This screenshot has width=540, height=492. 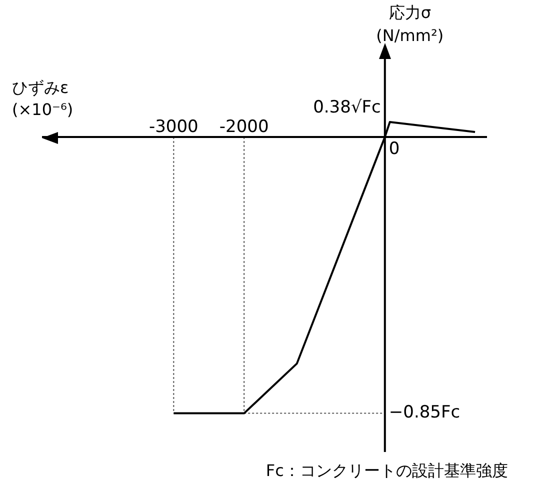 What do you see at coordinates (387, 470) in the screenshot?
I see `text: Fc：コンクリートの設計基準強度` at bounding box center [387, 470].